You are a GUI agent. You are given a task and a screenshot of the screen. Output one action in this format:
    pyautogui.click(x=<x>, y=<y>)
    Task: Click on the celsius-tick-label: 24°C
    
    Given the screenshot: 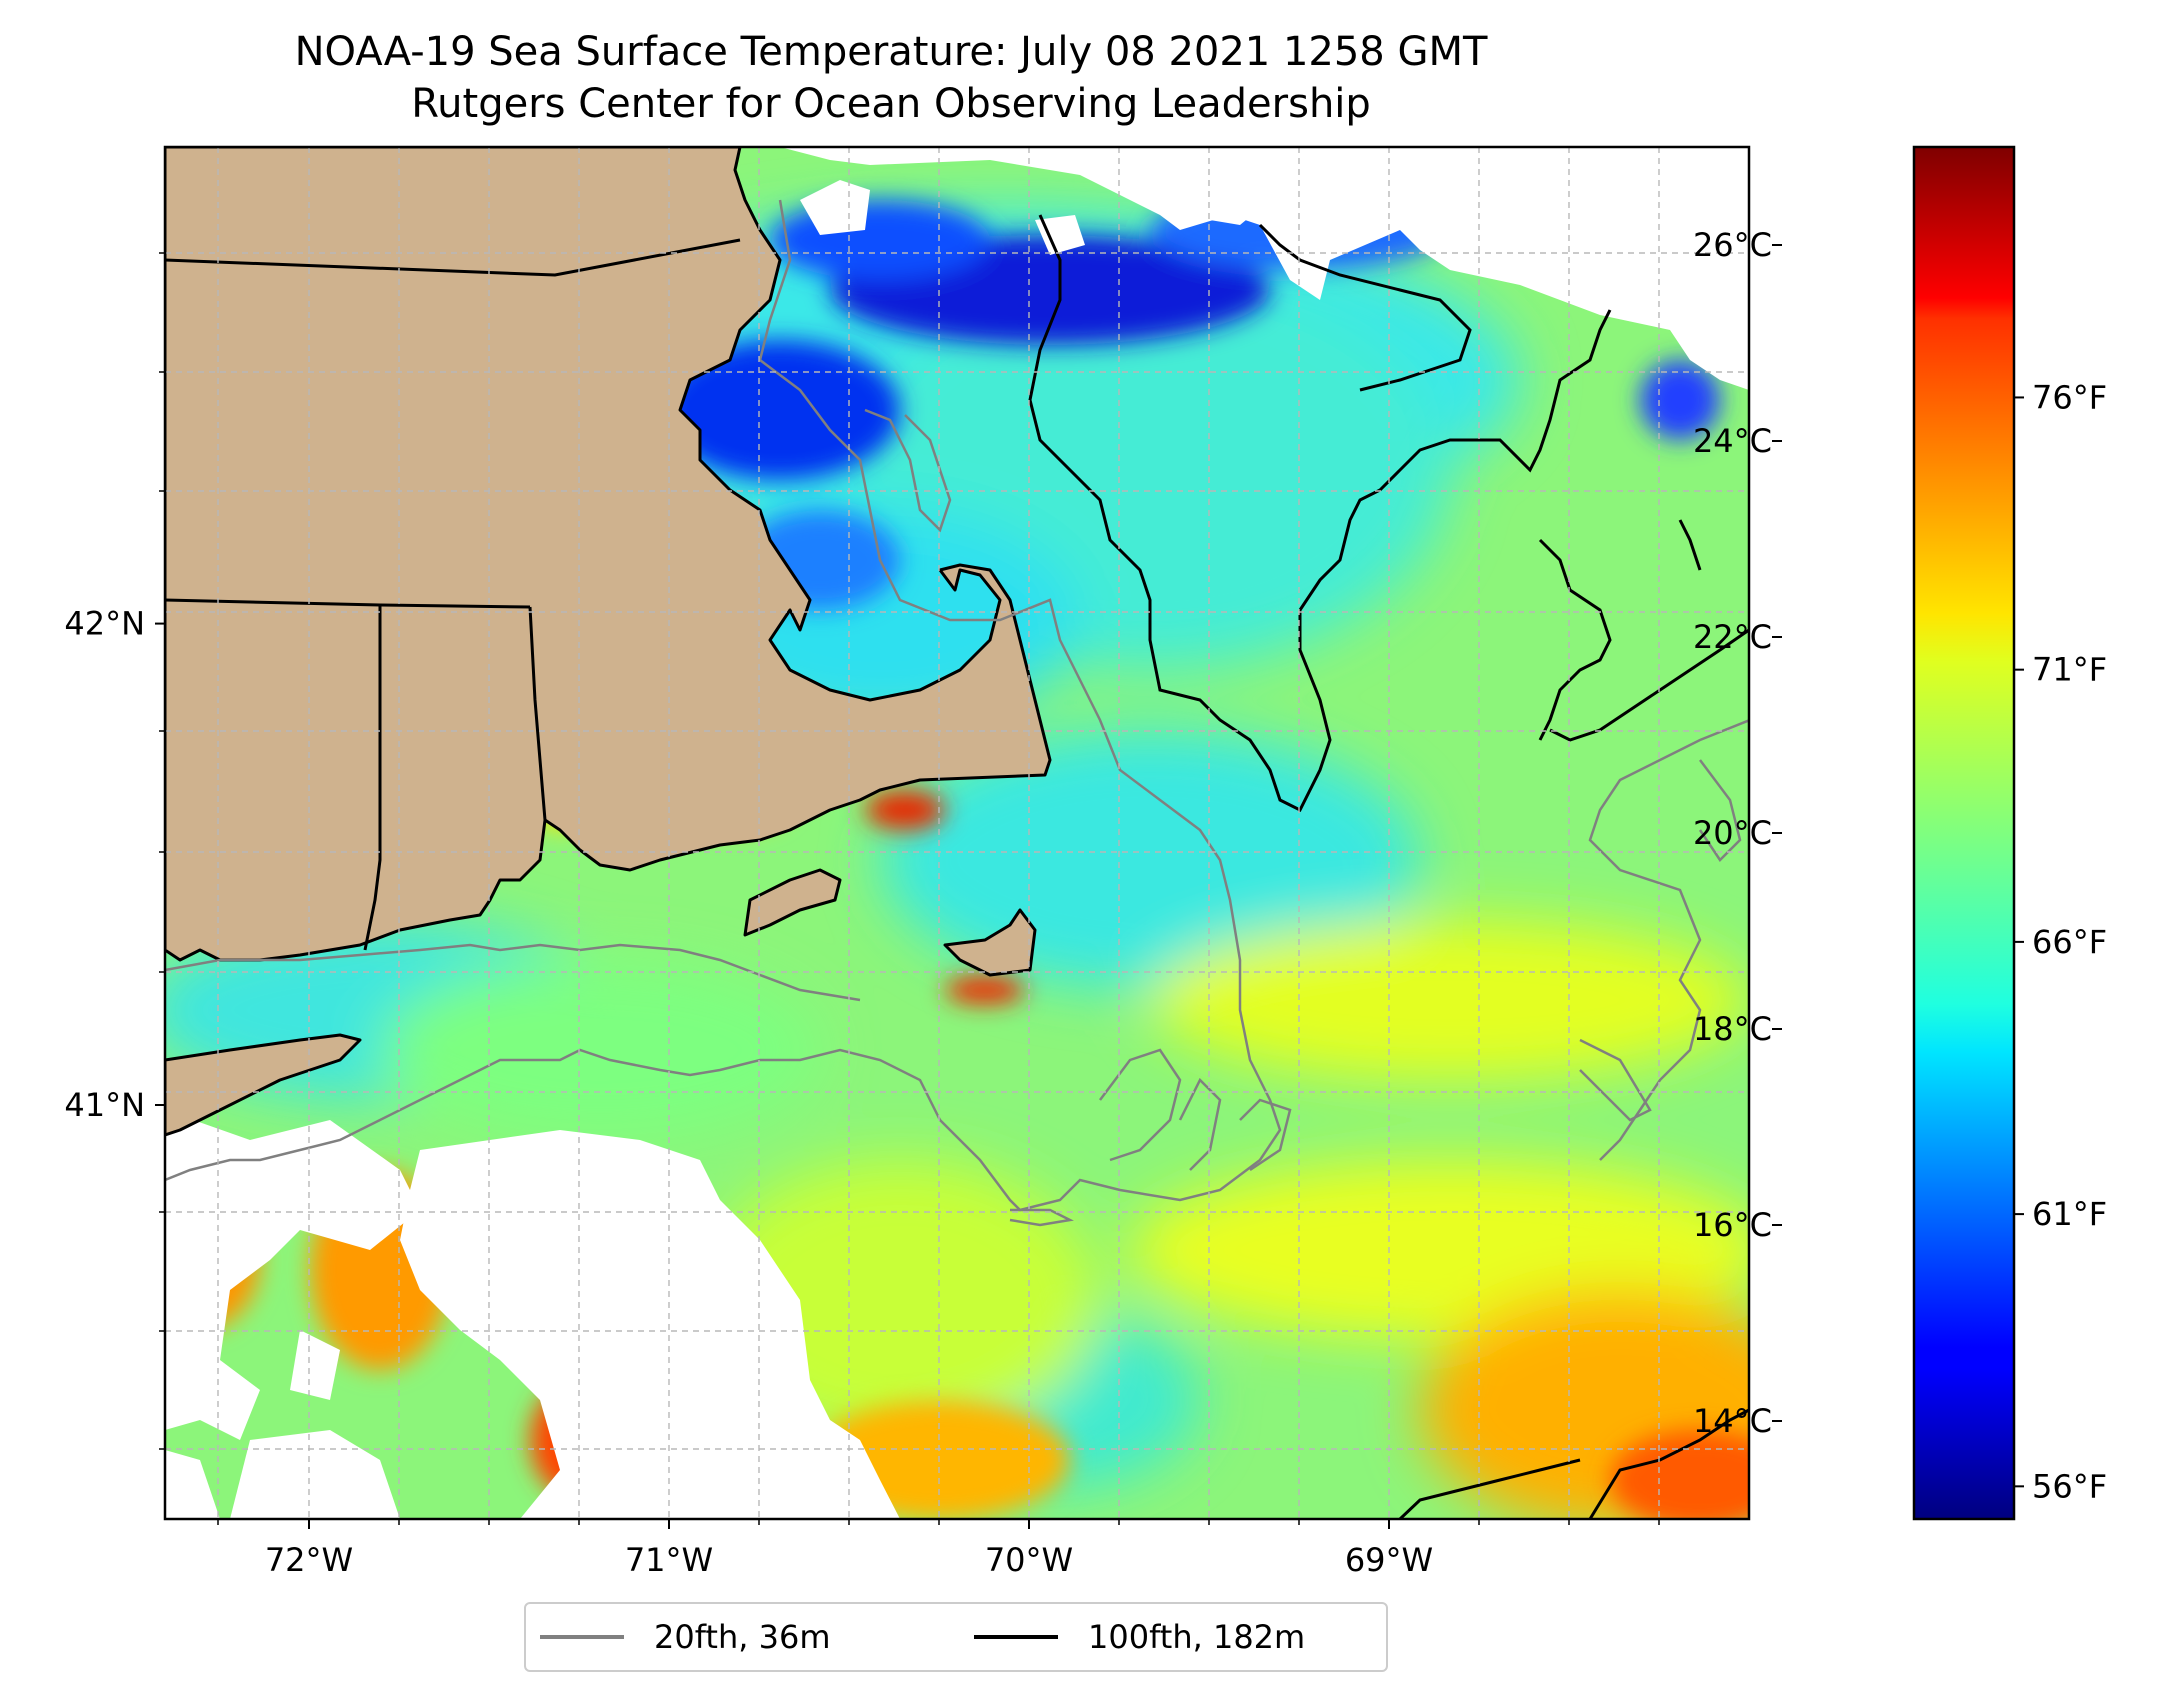 What is the action you would take?
    pyautogui.click(x=1732, y=441)
    